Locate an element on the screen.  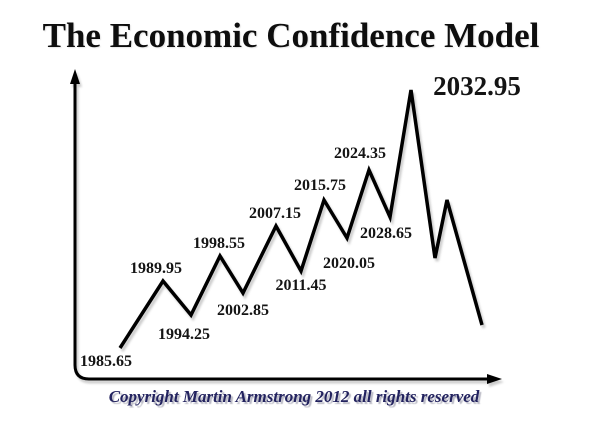
y-axis-arrowhead-icon is located at coordinates (75, 76).